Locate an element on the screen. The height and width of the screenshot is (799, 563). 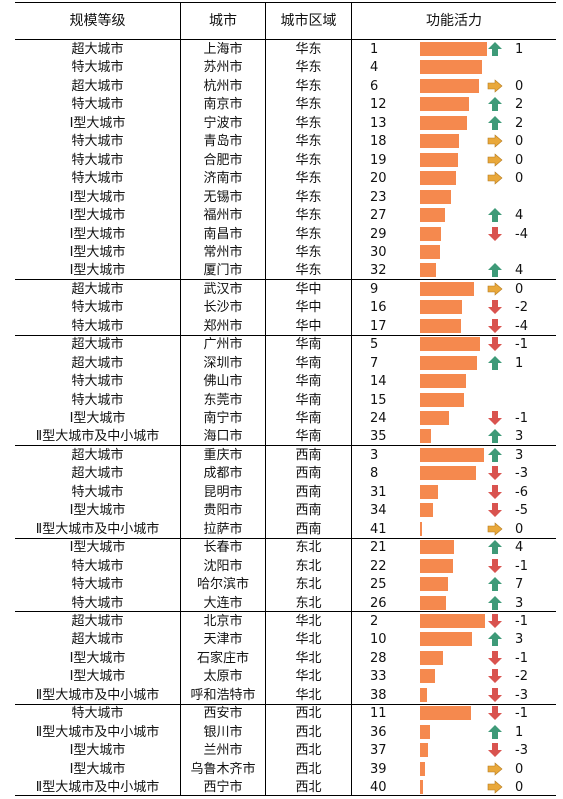
rank-cell: 1 is located at coordinates (374, 49).